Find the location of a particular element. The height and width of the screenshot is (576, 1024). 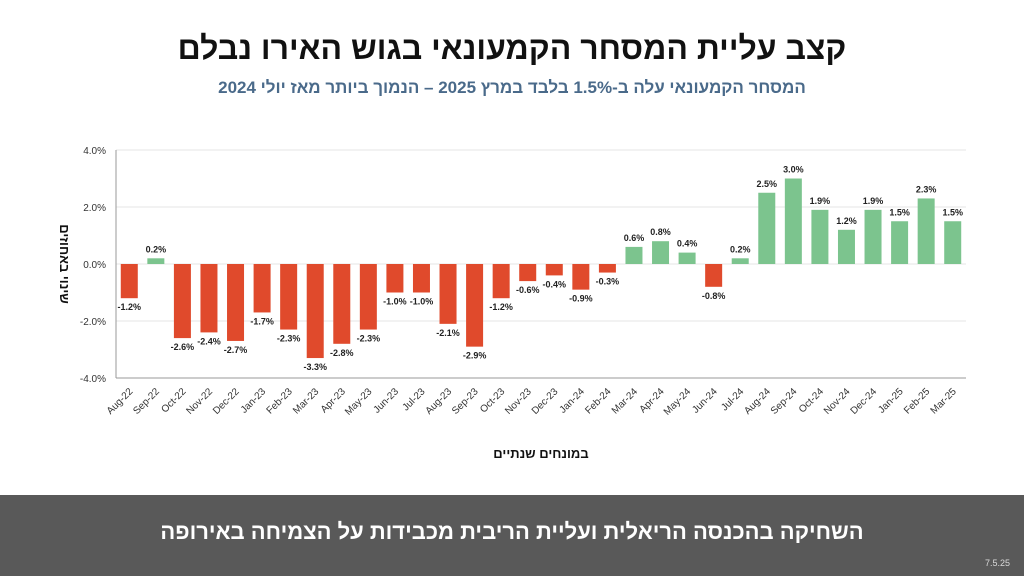

x-tick-label: Mar-23 is located at coordinates (306, 401).